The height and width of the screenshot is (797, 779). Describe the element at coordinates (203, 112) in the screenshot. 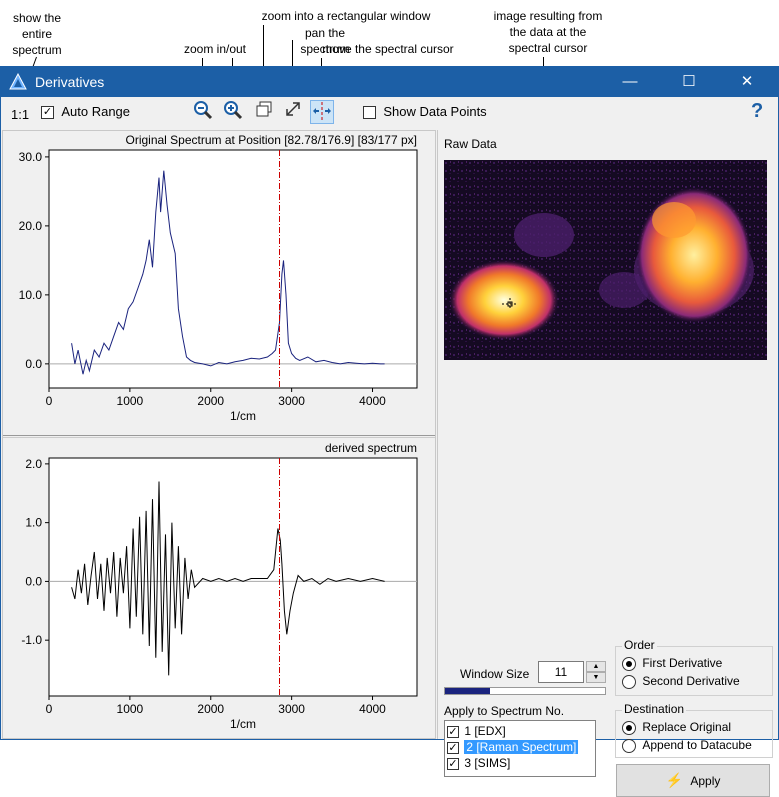

I see `zoom-out-icon` at that location.